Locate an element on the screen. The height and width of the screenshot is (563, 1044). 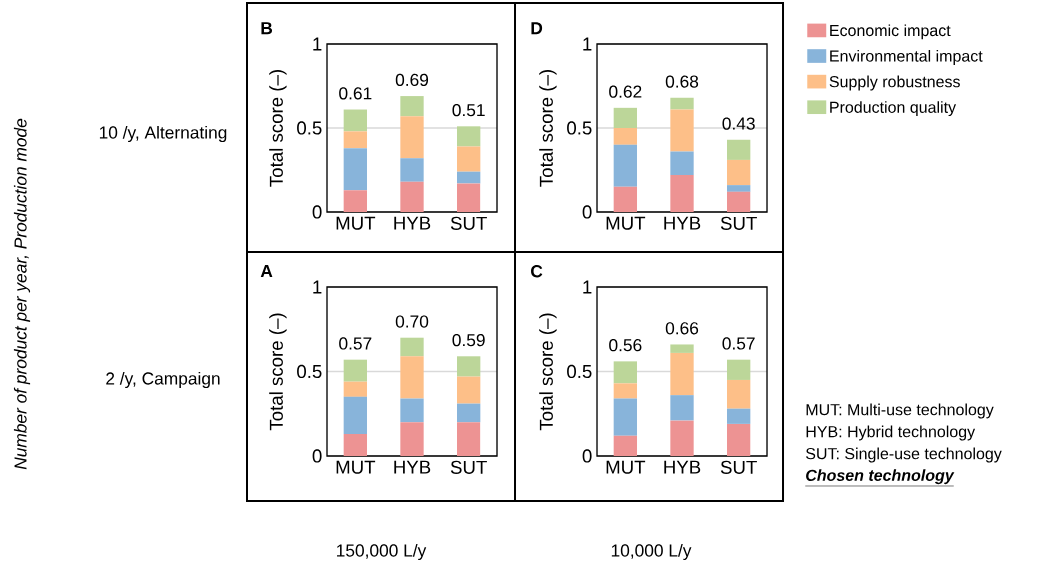
total-label: 0.51 is located at coordinates (468, 110).